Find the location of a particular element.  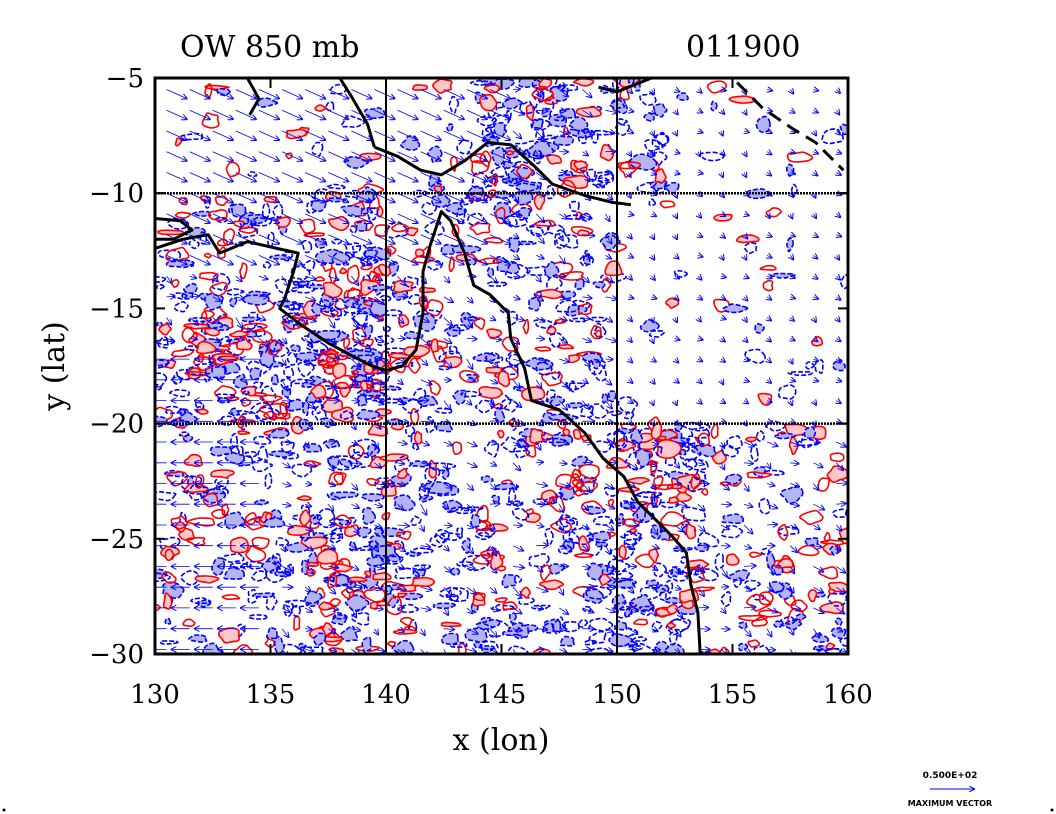

chart-title: OW 850 mb is located at coordinates (269, 47).